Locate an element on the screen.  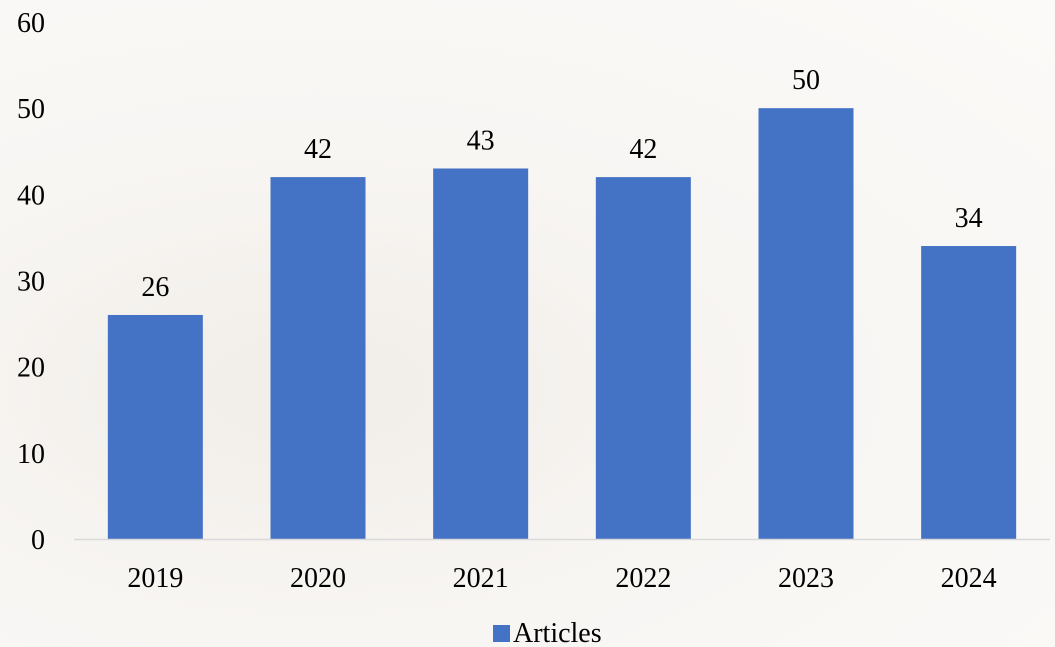
y-axis-ticks: 0 10 20 30 40 50 60 is located at coordinates (31, 282).